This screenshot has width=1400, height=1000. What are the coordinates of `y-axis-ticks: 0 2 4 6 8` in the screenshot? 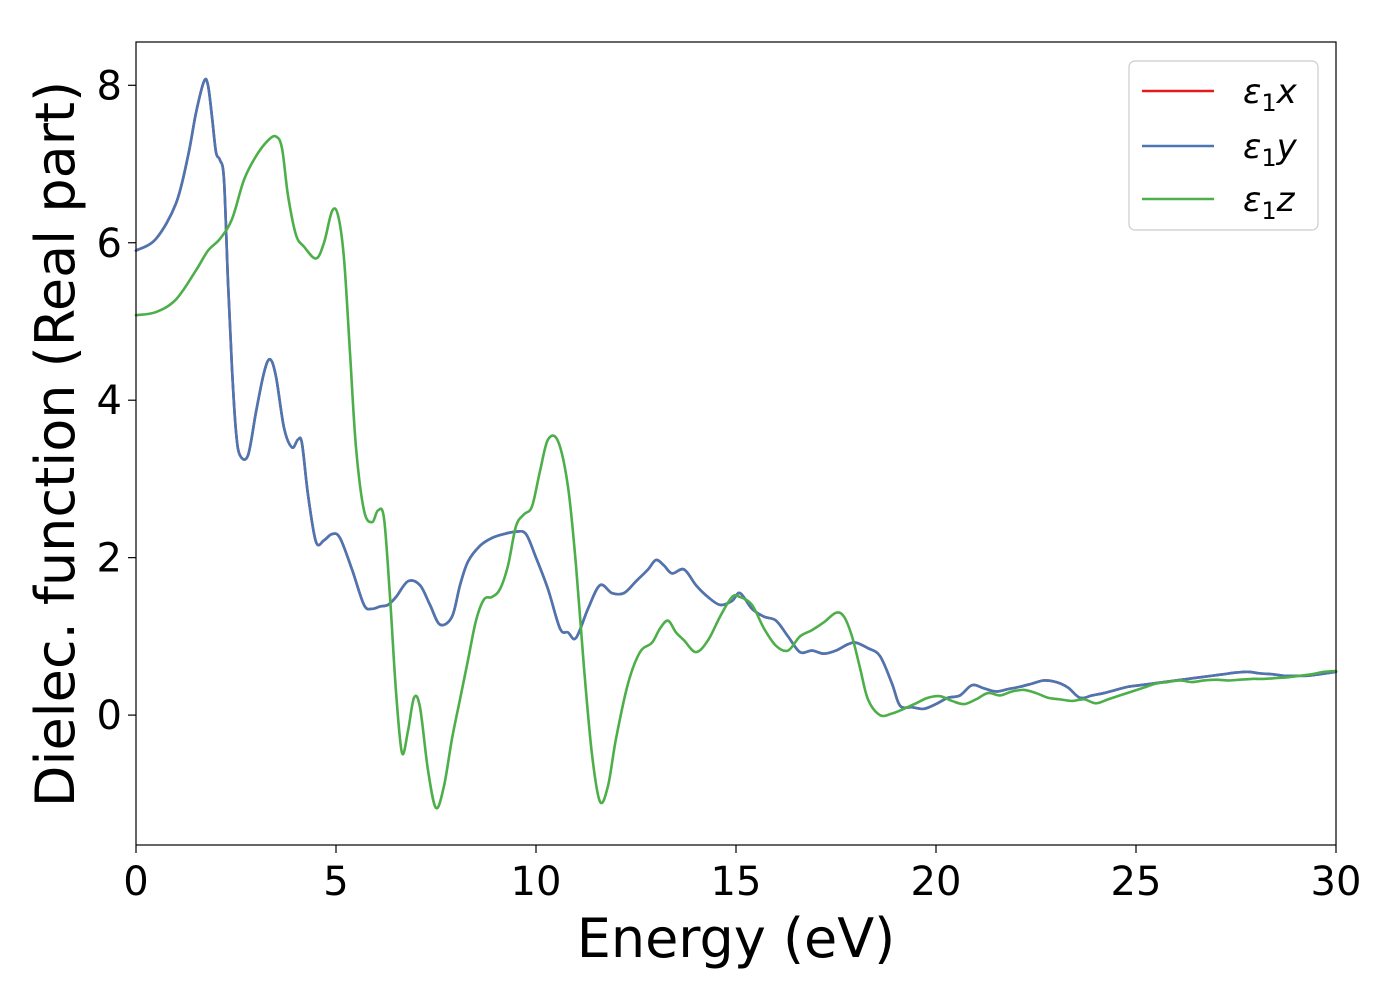 It's located at (116, 401).